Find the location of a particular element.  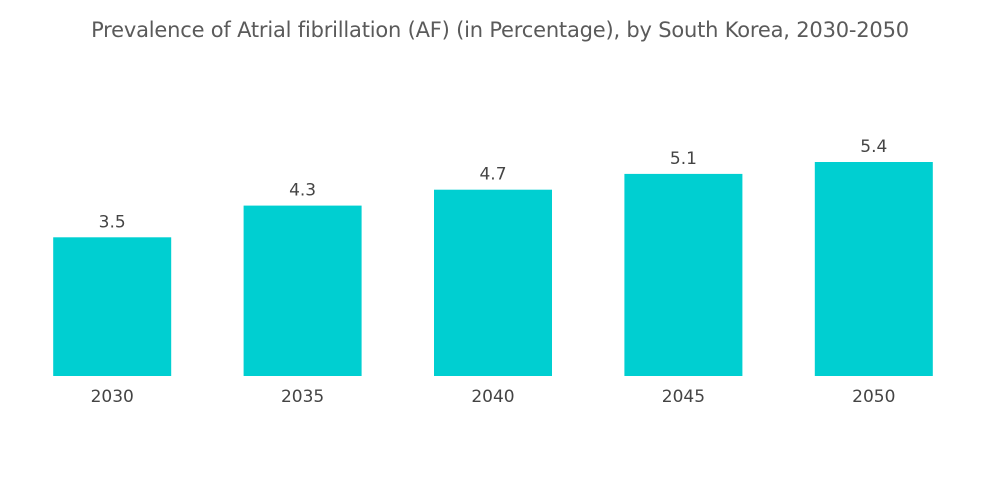

x-tick-label-2040: 2040 is located at coordinates (492, 397).